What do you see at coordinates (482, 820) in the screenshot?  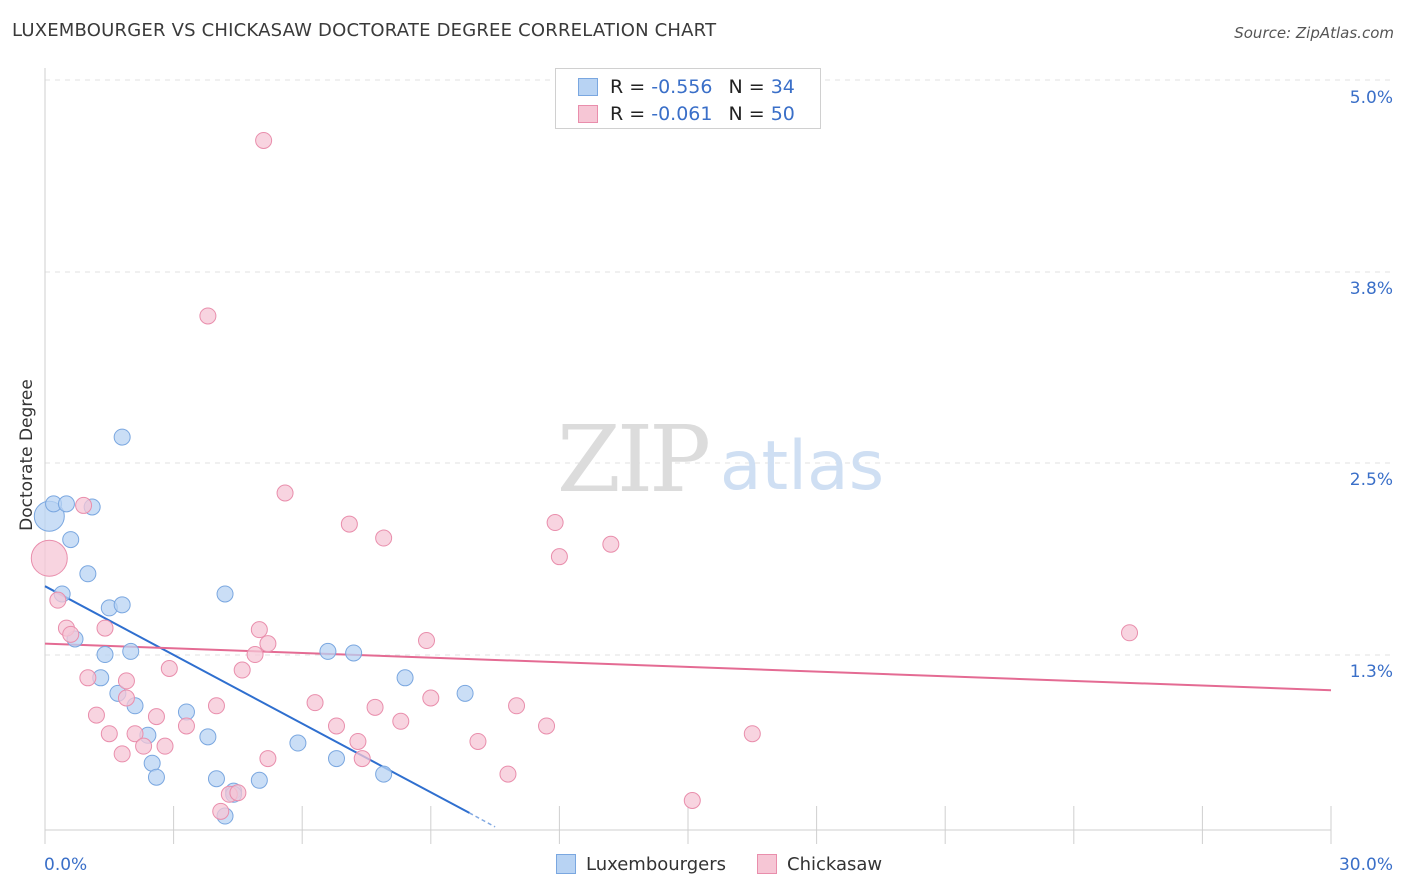 I see `trendline-luxembourgers-extension` at bounding box center [482, 820].